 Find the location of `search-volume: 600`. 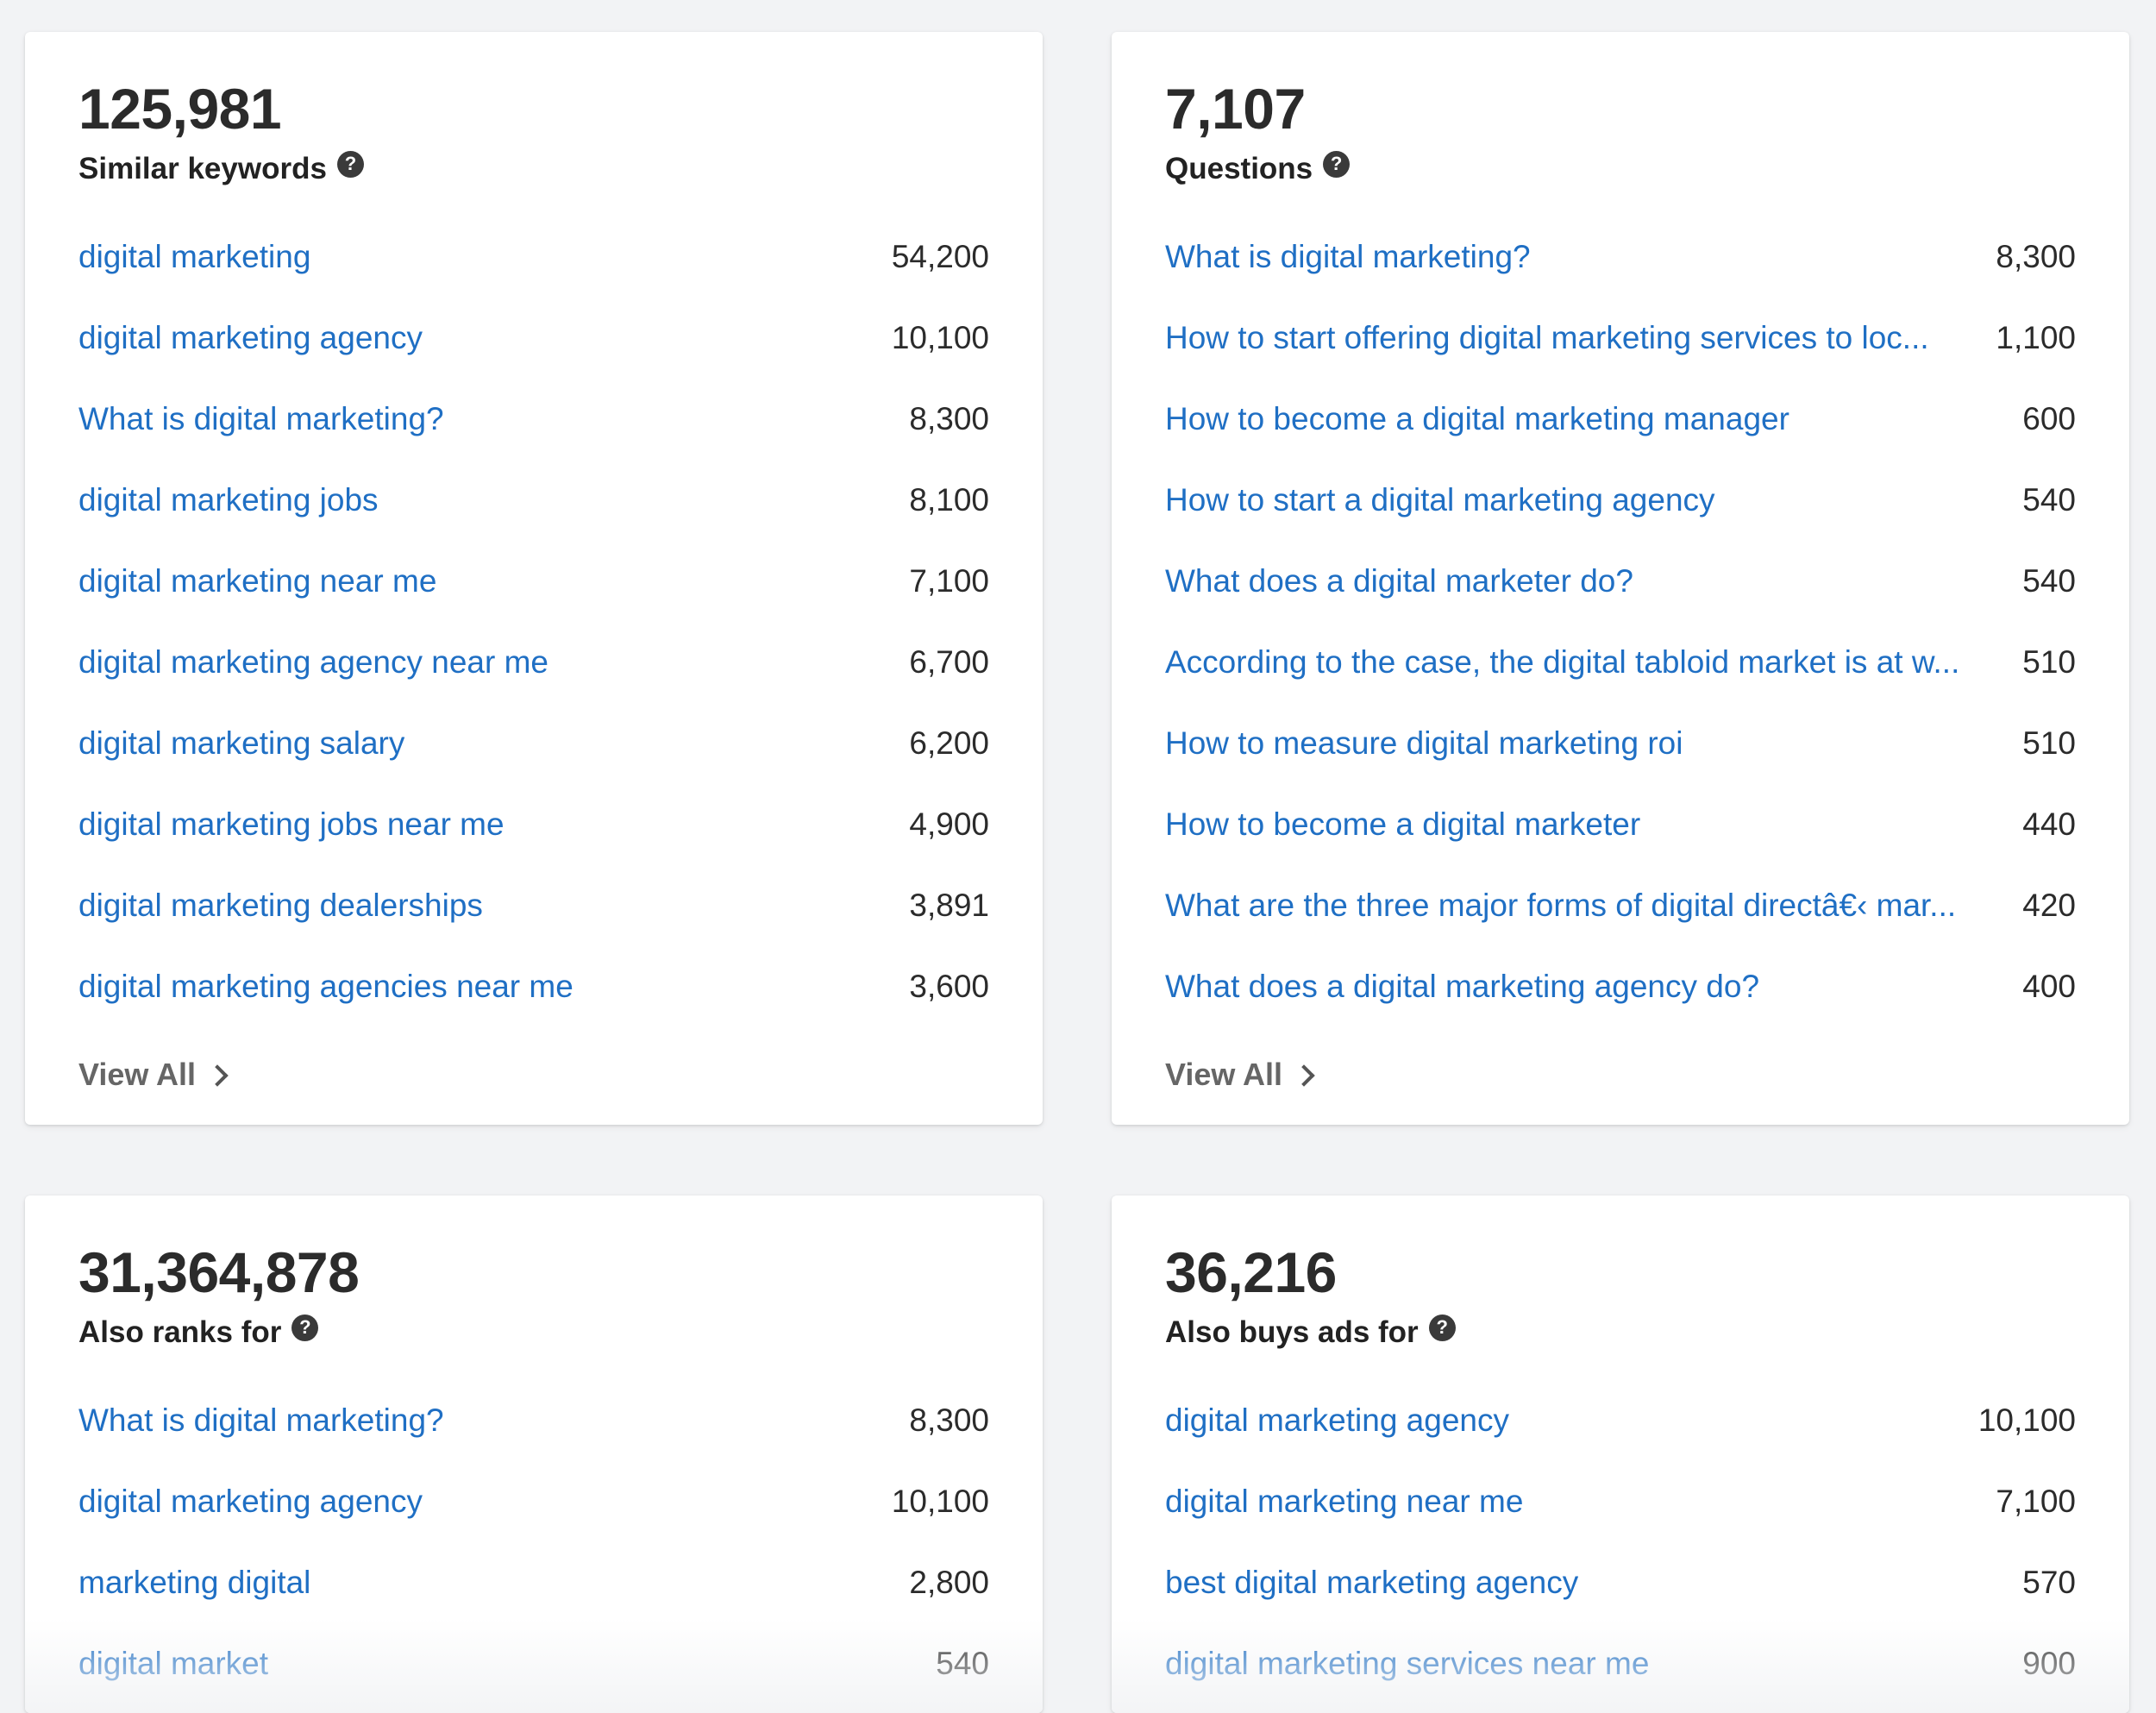

search-volume: 600 is located at coordinates (2049, 418).